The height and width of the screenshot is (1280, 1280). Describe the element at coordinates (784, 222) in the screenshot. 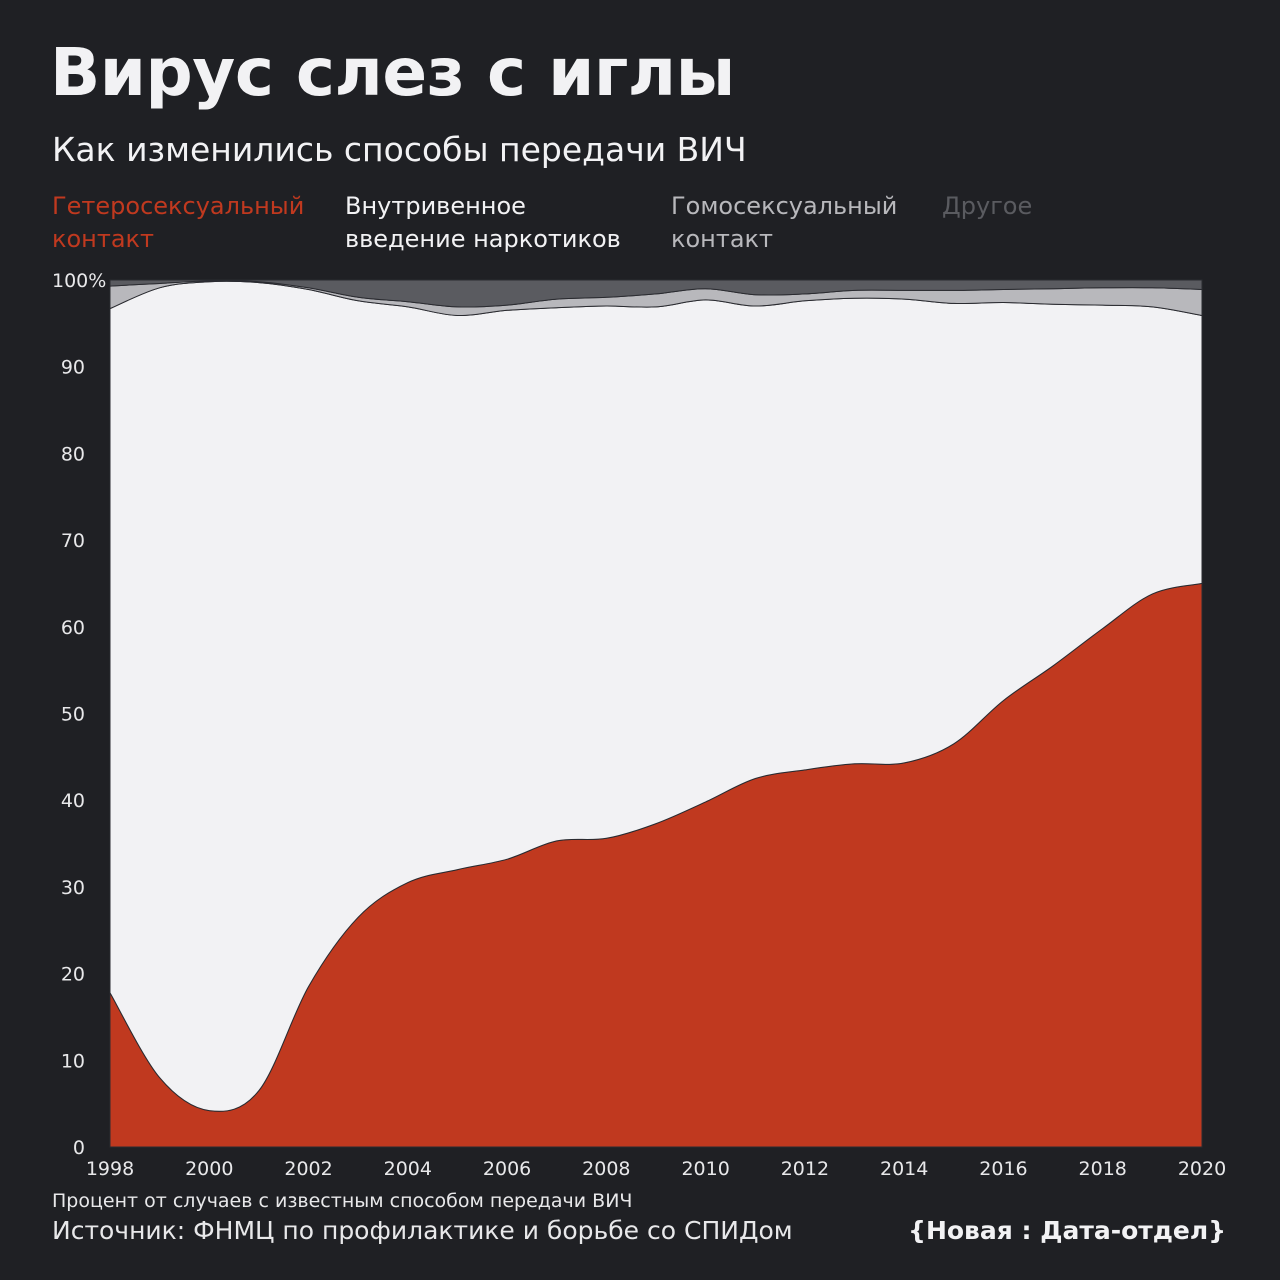

I see `legend-homosexual: Гомосексуальный контакт` at that location.